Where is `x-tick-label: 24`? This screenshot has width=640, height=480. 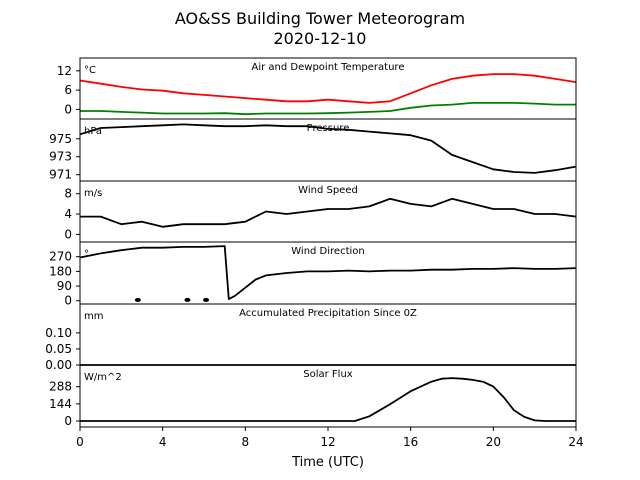 x-tick-label: 24 is located at coordinates (575, 442).